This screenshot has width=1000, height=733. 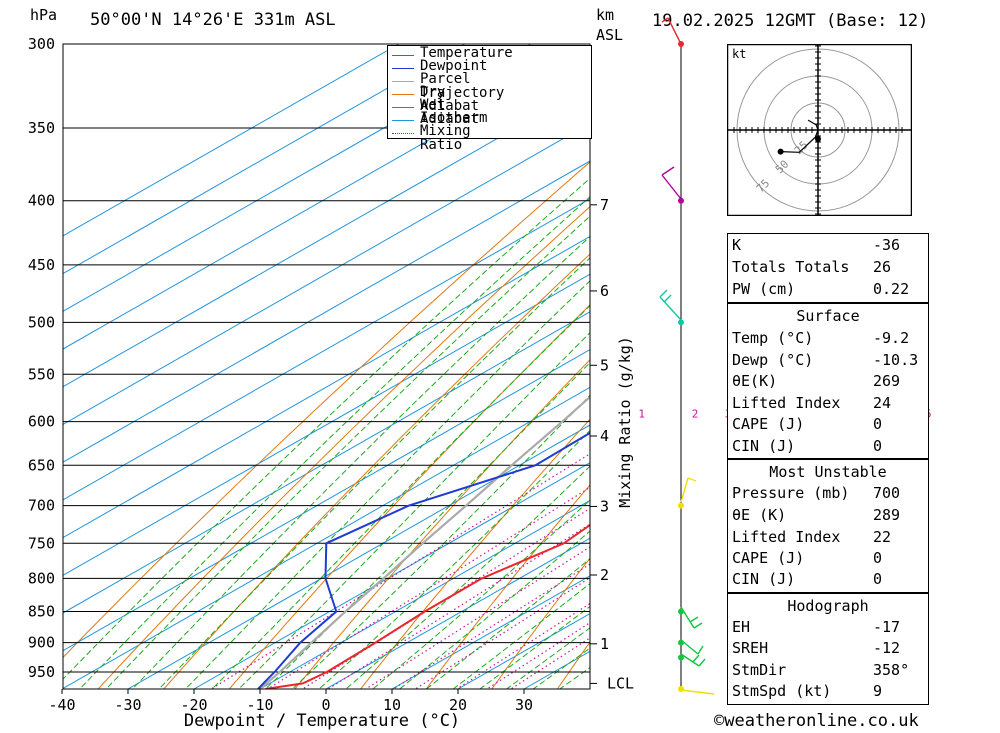 I want to click on temperature-tick-label: 10, so click(x=392, y=705).